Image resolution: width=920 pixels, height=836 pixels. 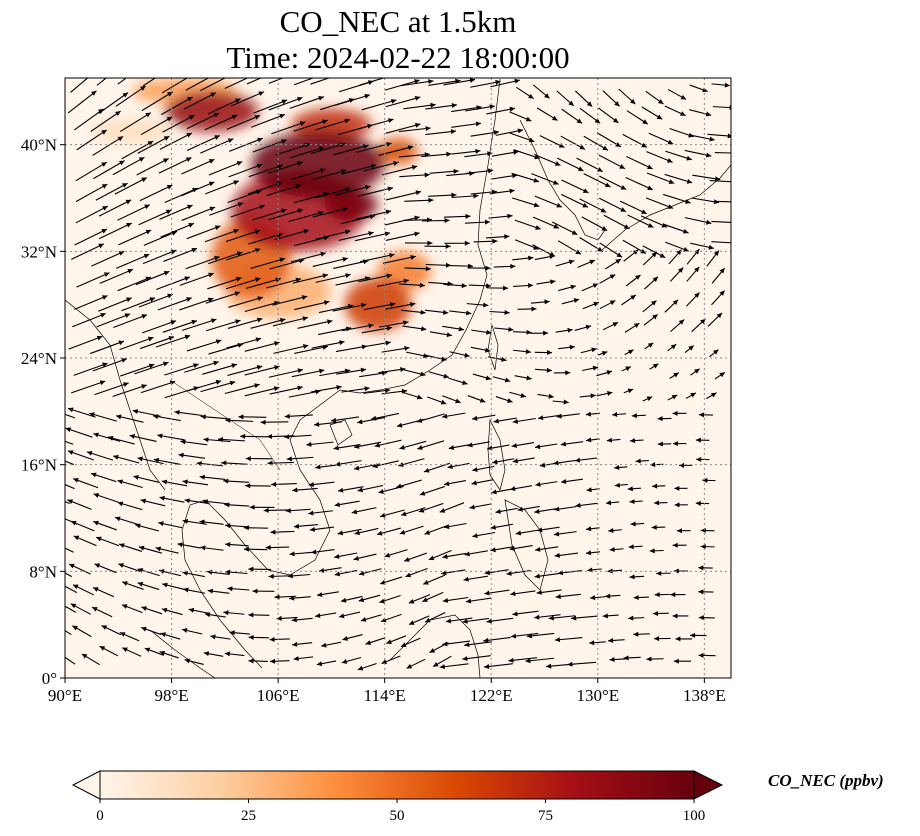 What do you see at coordinates (597, 695) in the screenshot?
I see `longitude-tick-label: 130°E` at bounding box center [597, 695].